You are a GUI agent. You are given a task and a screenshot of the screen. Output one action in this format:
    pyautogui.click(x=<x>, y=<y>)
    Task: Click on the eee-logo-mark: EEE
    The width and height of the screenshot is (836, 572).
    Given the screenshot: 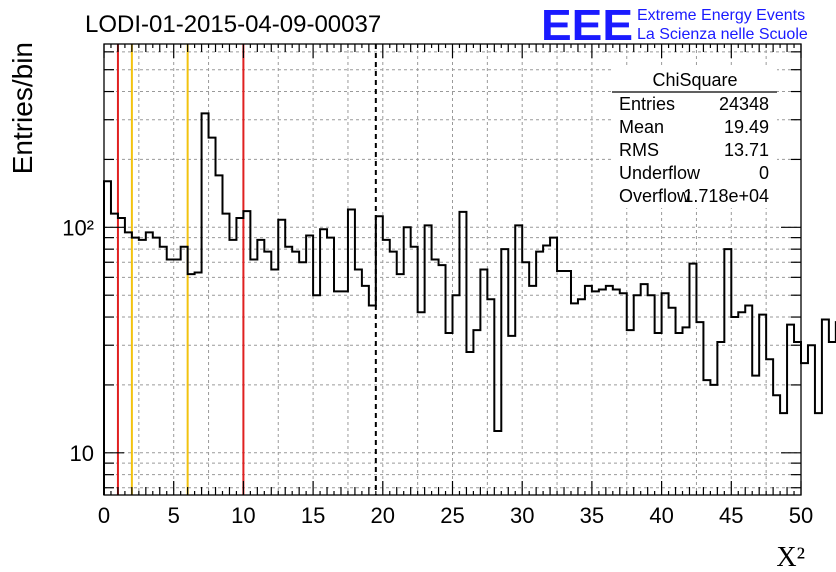 What is the action you would take?
    pyautogui.click(x=587, y=25)
    